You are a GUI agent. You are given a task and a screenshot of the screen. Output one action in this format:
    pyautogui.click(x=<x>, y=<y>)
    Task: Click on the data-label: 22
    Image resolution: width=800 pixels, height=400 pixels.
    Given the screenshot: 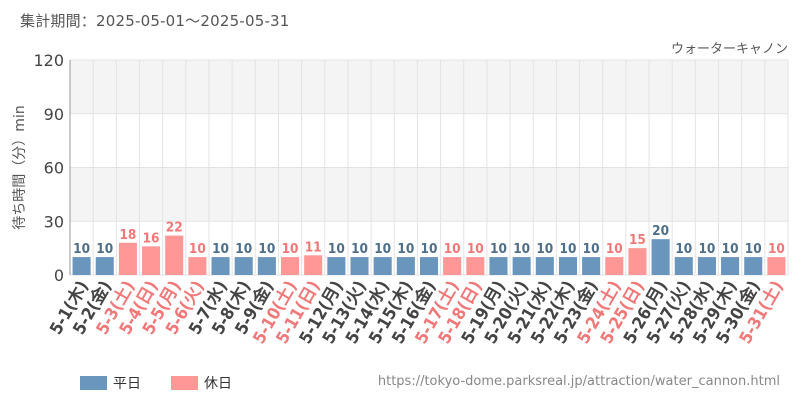 What is the action you would take?
    pyautogui.click(x=174, y=228)
    